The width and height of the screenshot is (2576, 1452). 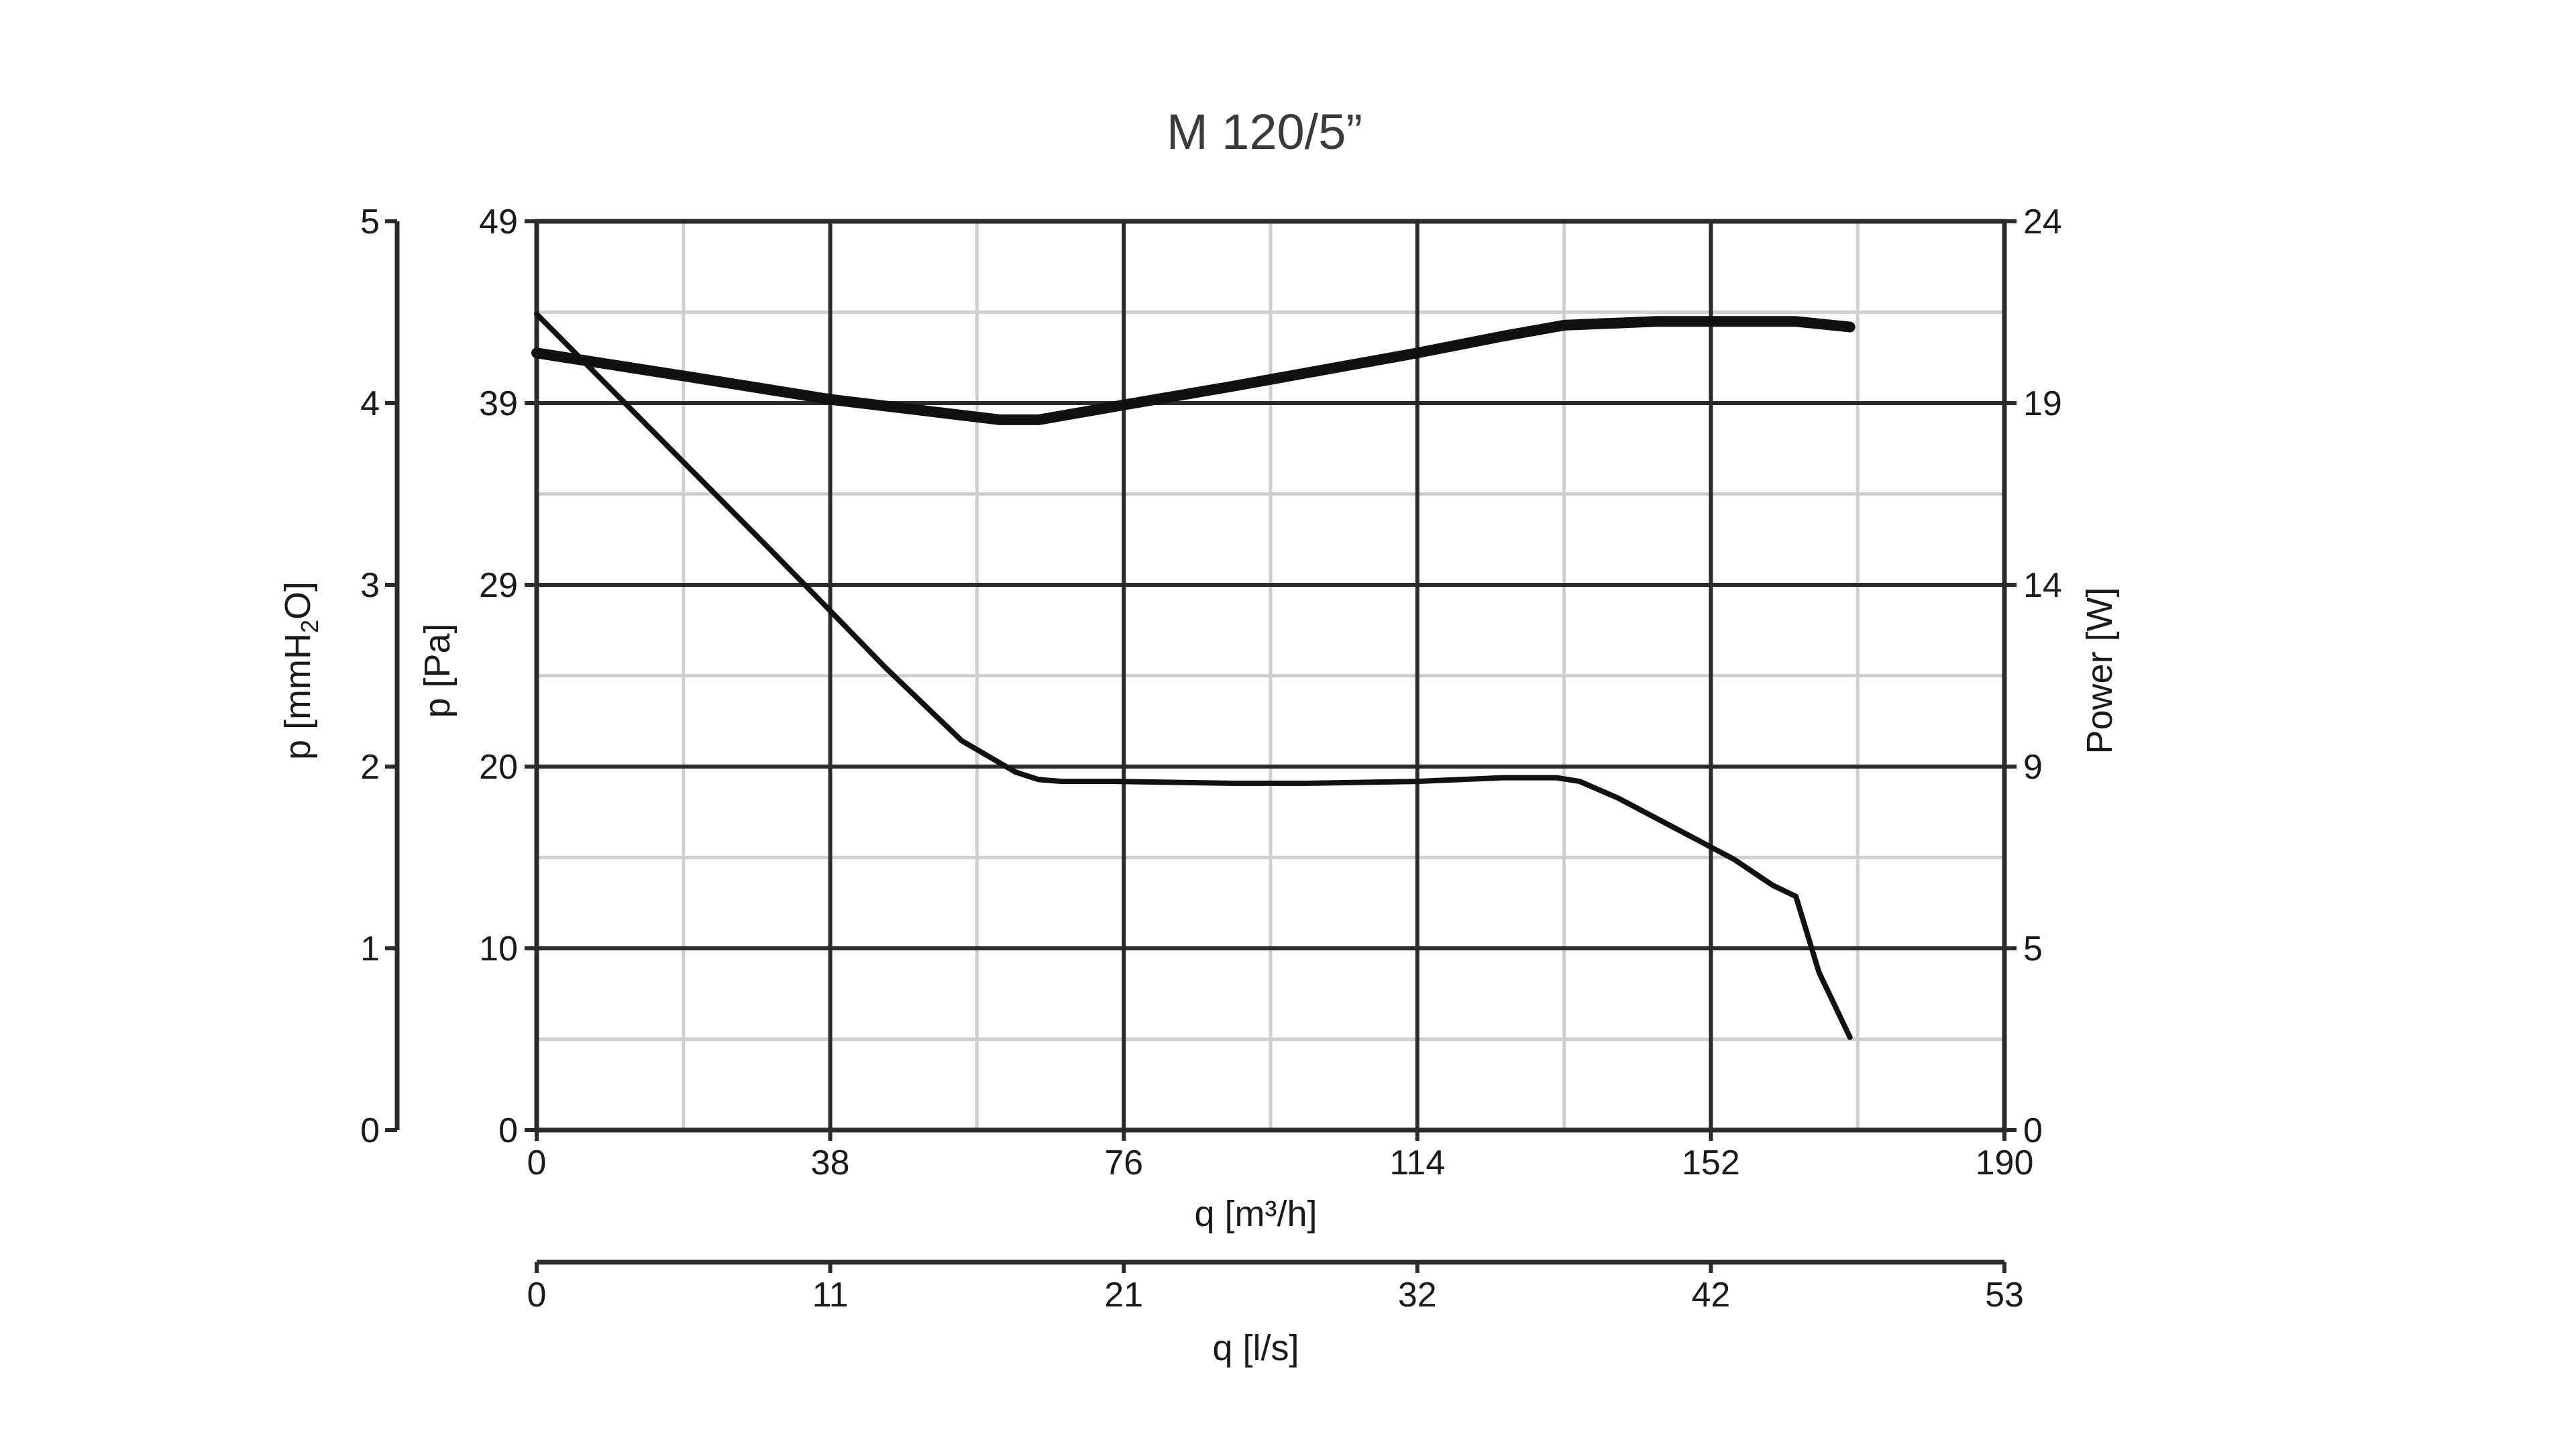 What do you see at coordinates (437, 670) in the screenshot?
I see `y-axis-label-left: p [Pa]` at bounding box center [437, 670].